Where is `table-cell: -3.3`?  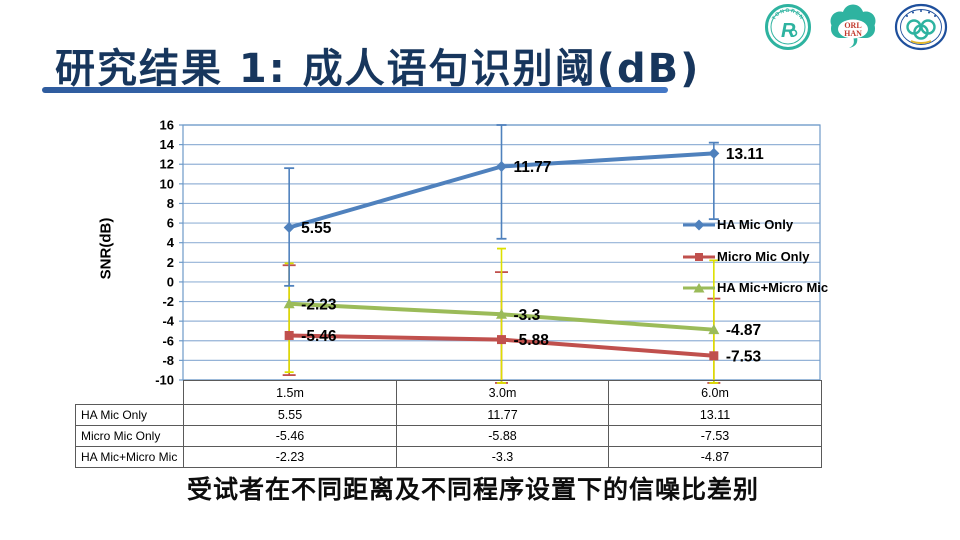
table-cell: -3.3 is located at coordinates (502, 457).